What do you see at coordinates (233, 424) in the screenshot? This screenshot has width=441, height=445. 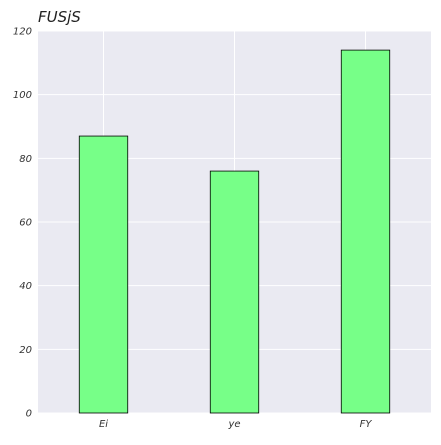 I see `x-tick-label: ye` at bounding box center [233, 424].